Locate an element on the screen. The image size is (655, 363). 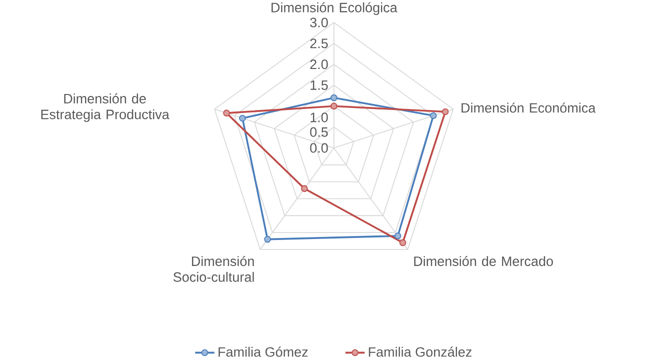
spoke-label: Dimensión Económica is located at coordinates (529, 107).